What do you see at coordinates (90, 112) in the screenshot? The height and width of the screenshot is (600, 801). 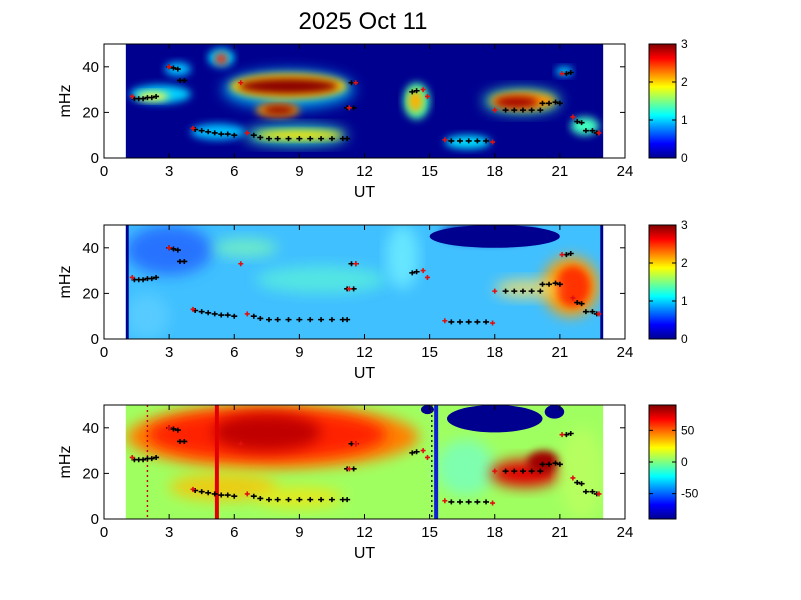 I see `y-tick-label: 20` at bounding box center [90, 112].